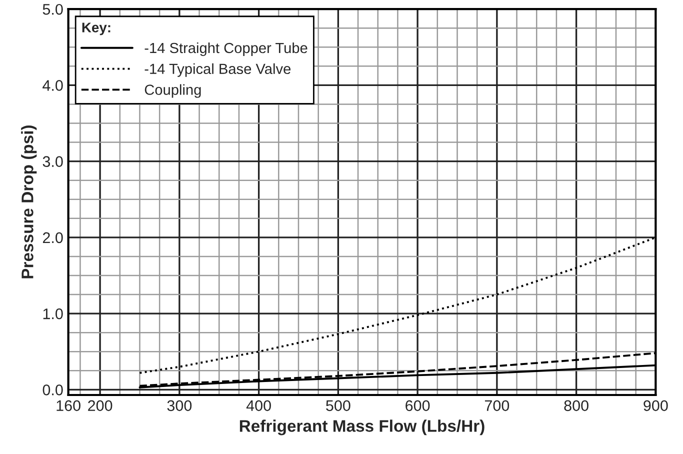 This screenshot has width=683, height=454. What do you see at coordinates (53, 314) in the screenshot?
I see `y-tick-label: 1.0` at bounding box center [53, 314].